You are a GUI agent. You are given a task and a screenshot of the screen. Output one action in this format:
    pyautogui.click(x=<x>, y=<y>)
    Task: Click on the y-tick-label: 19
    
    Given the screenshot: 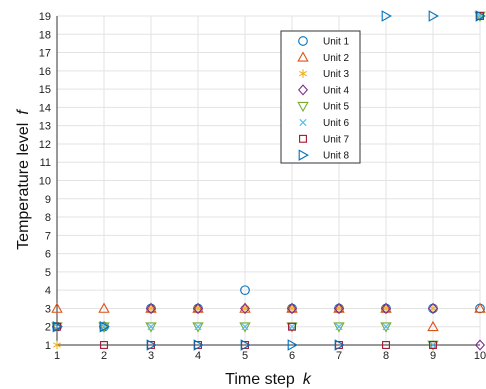 What is the action you would take?
    pyautogui.click(x=45, y=17)
    